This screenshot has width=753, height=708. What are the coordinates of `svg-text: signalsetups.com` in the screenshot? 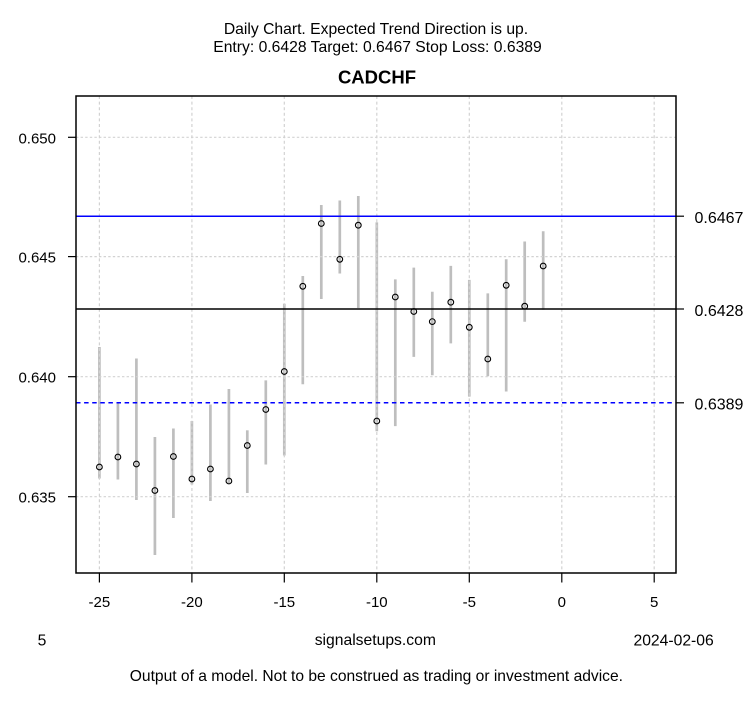 It's located at (375, 640).